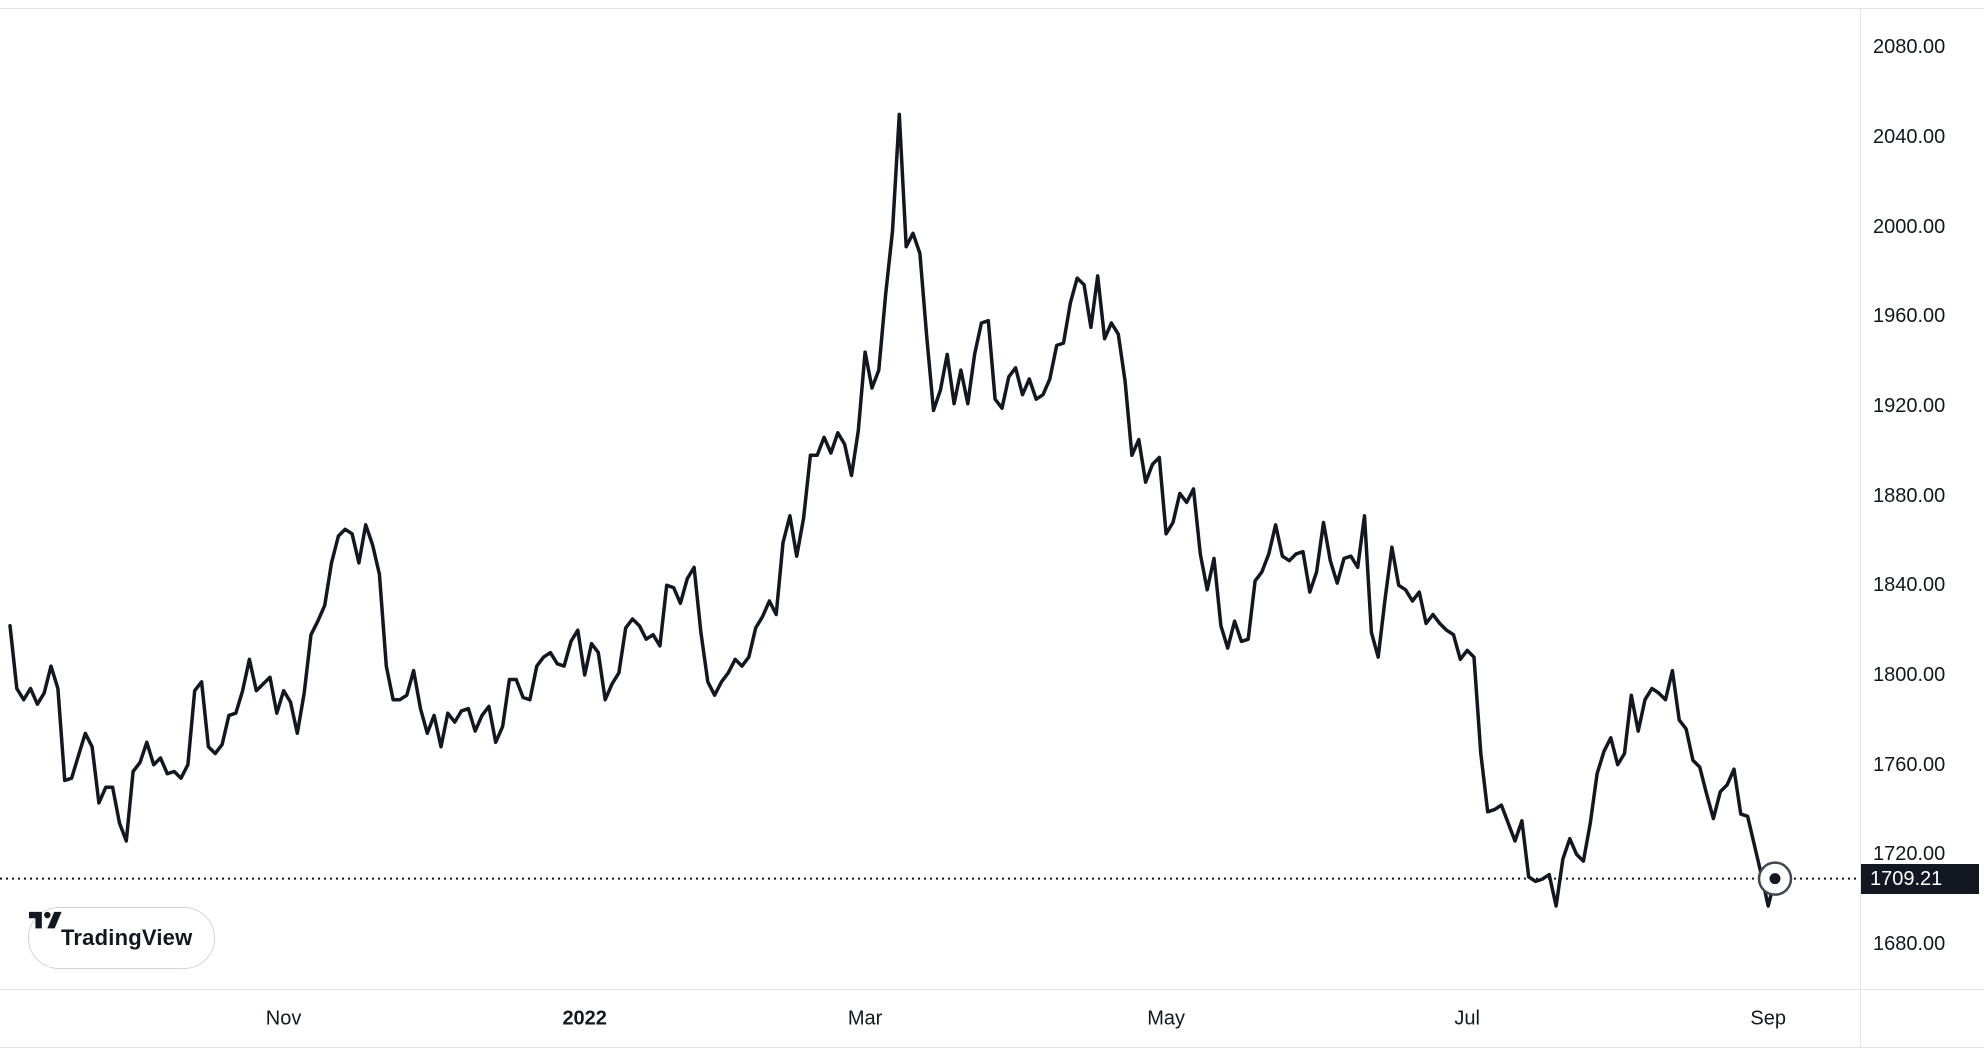 This screenshot has width=1984, height=1050. I want to click on time-axis-label: Nov, so click(283, 1018).